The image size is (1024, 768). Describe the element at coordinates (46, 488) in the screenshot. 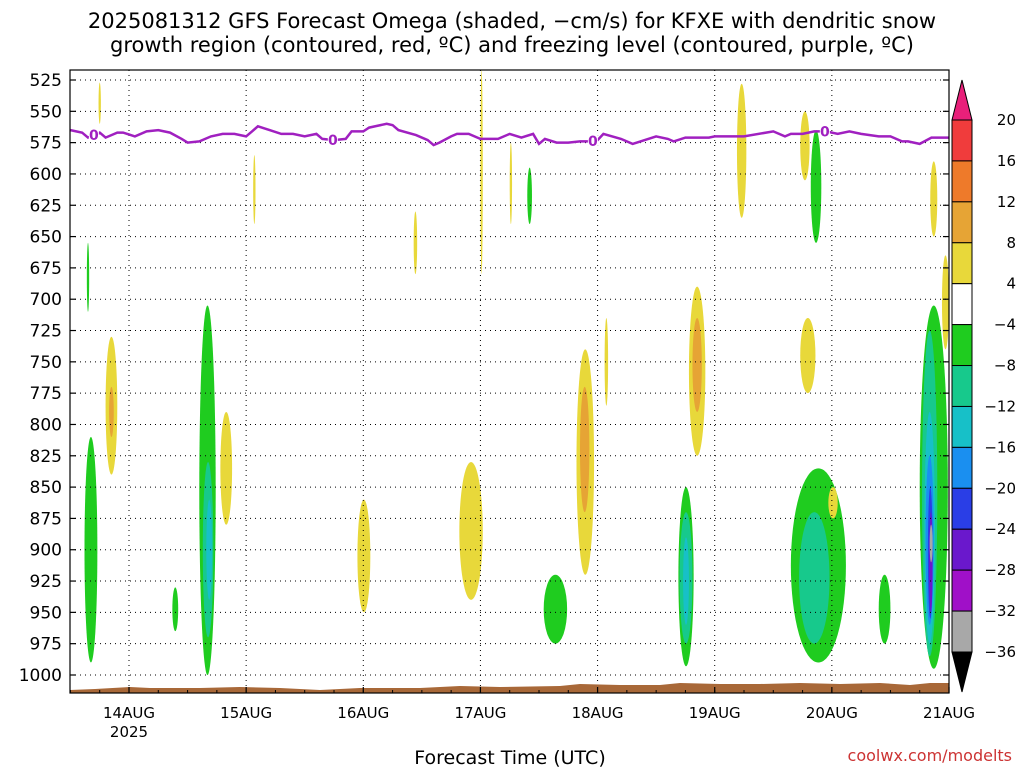

I see `y-tick-label-850: 850` at that location.